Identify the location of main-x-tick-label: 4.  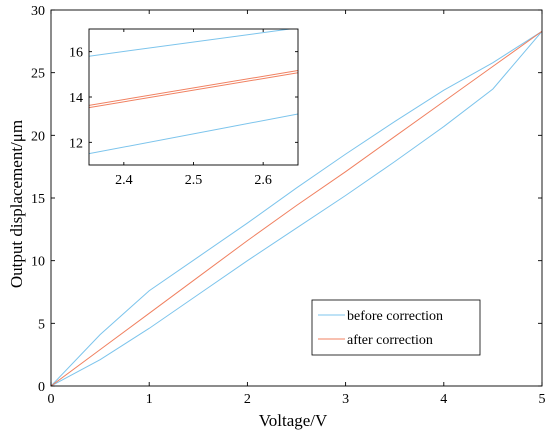
(443, 399).